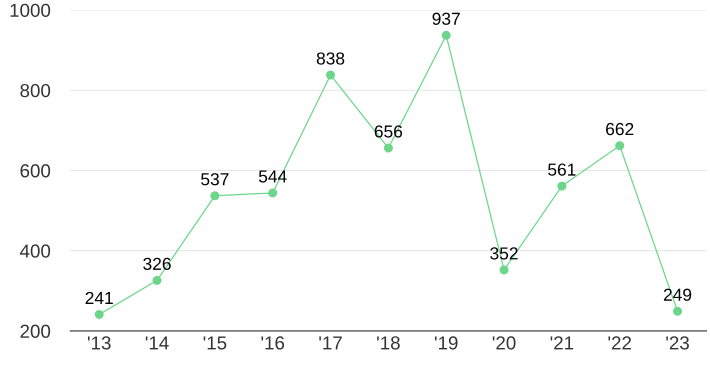  I want to click on data-label: 838, so click(330, 58).